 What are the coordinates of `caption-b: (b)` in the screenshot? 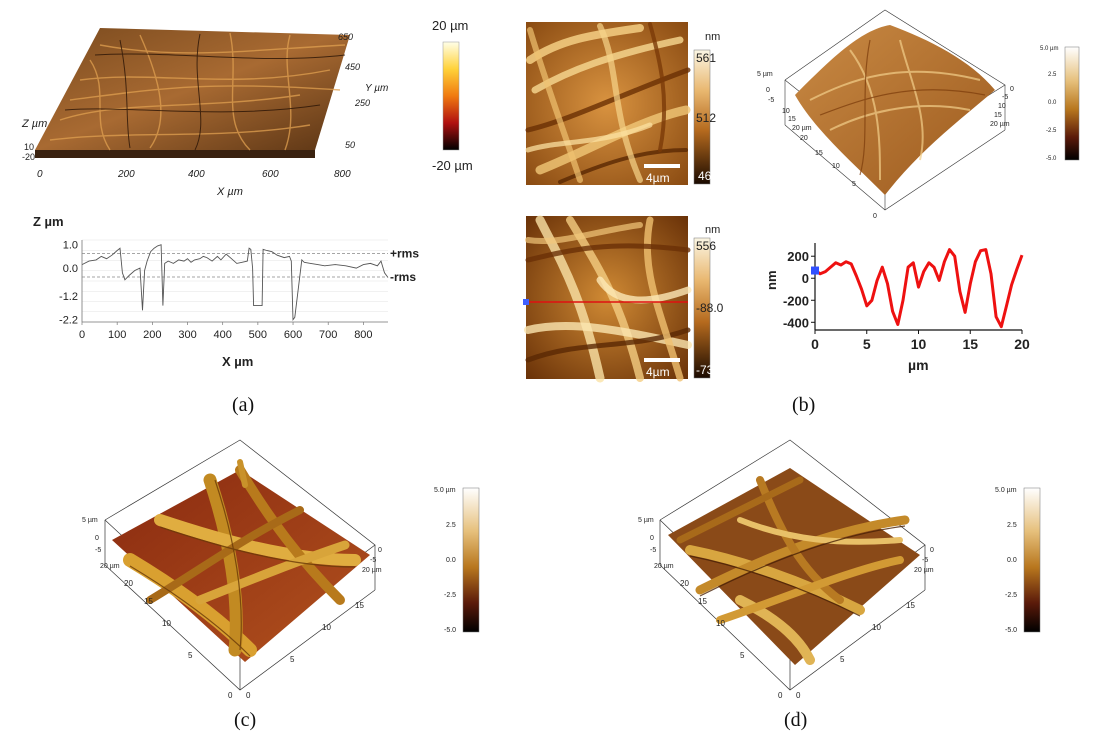 It's located at (803, 405).